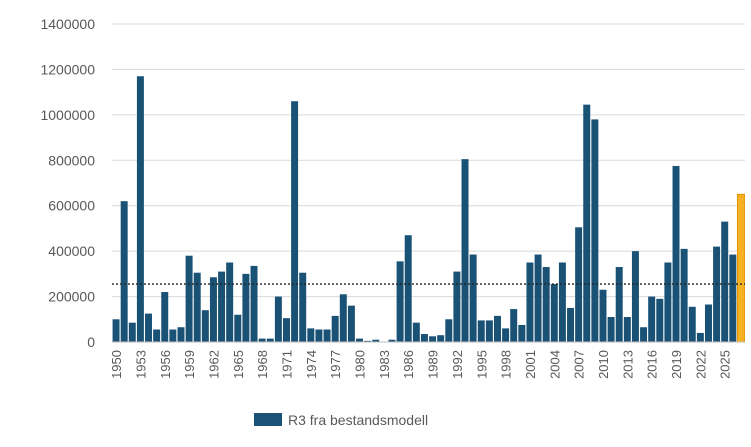 This screenshot has width=751, height=447. I want to click on bar-2015, so click(644, 334).